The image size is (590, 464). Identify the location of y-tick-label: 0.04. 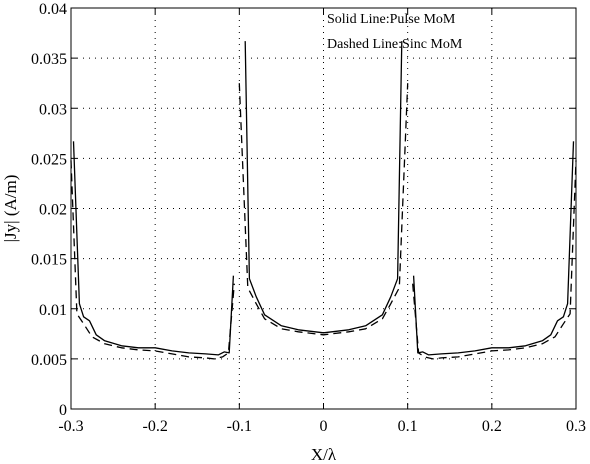
(53, 9).